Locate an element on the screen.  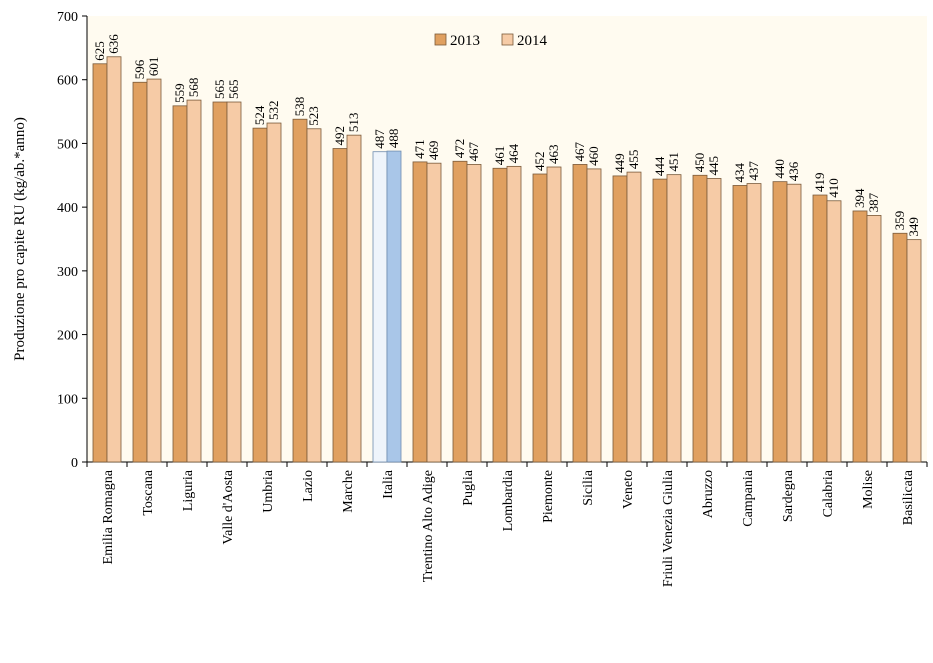
data-label-2013: 449 is located at coordinates (619, 163).